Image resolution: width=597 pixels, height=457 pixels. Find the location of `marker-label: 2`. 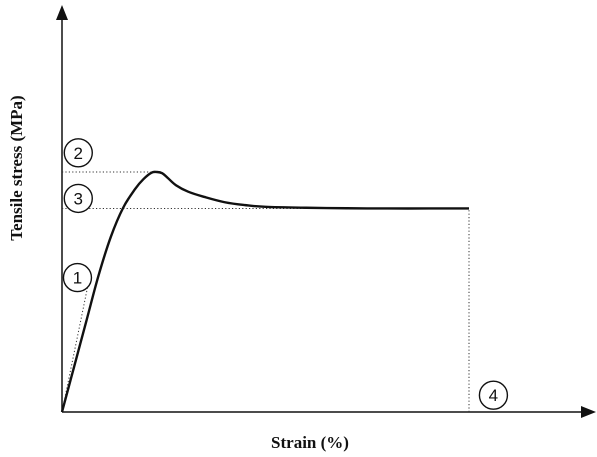

marker-label: 2 is located at coordinates (78, 153).